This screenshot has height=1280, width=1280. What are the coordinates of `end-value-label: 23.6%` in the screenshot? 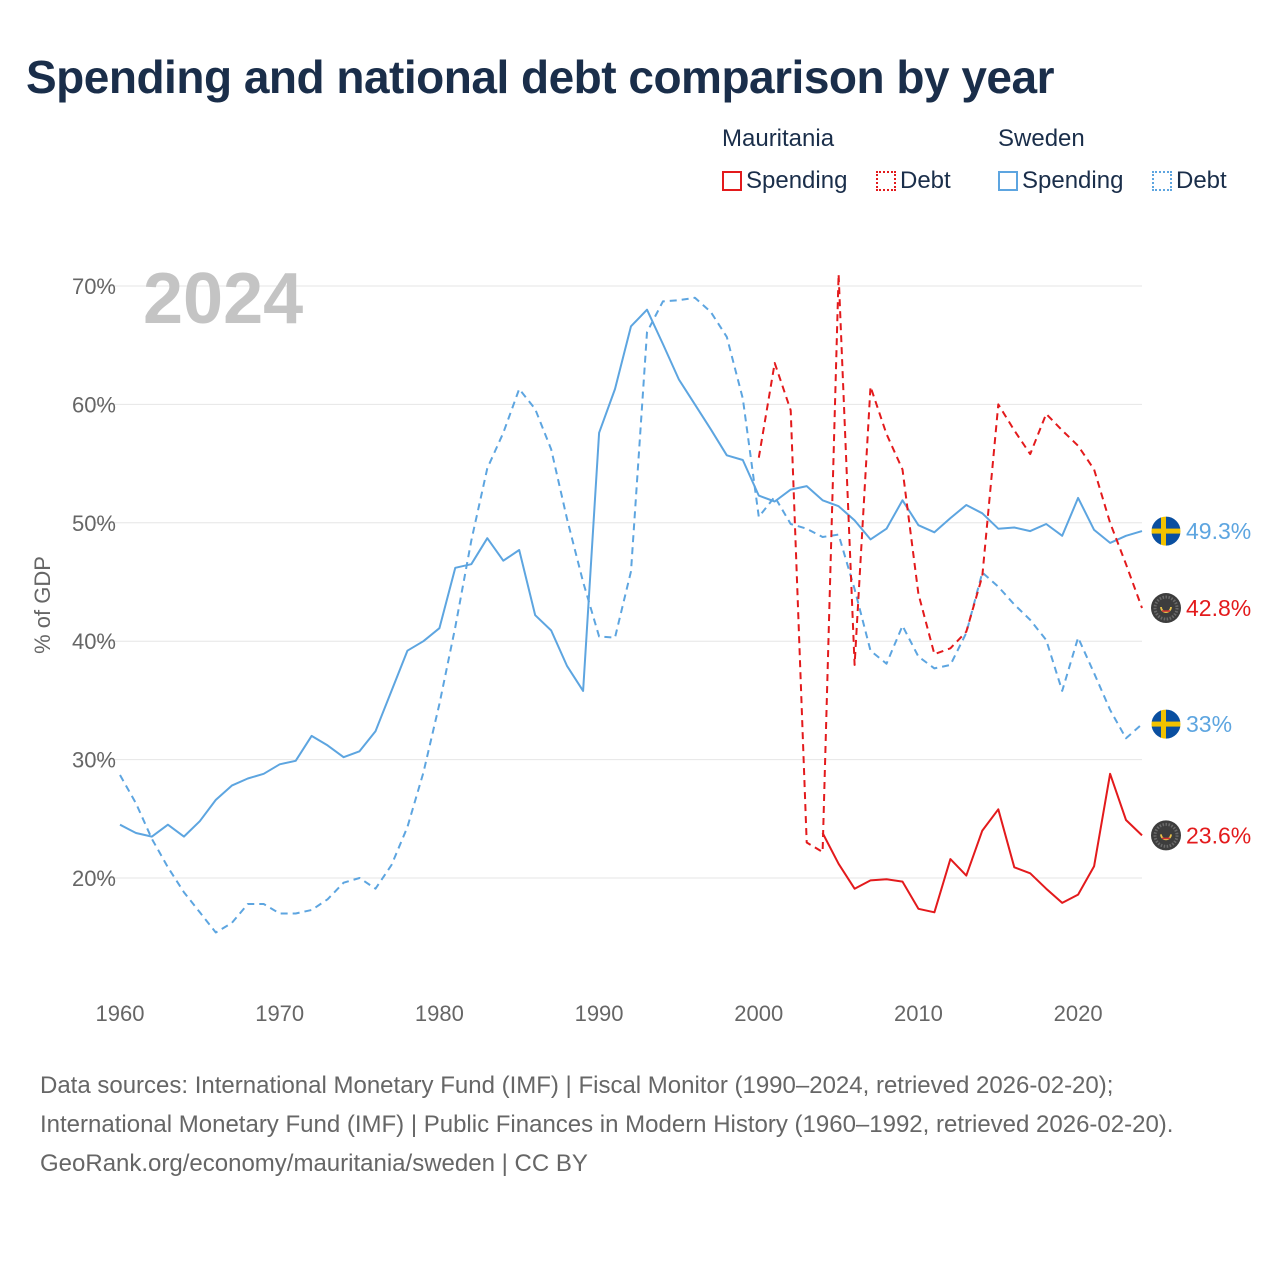 It's located at (1218, 835).